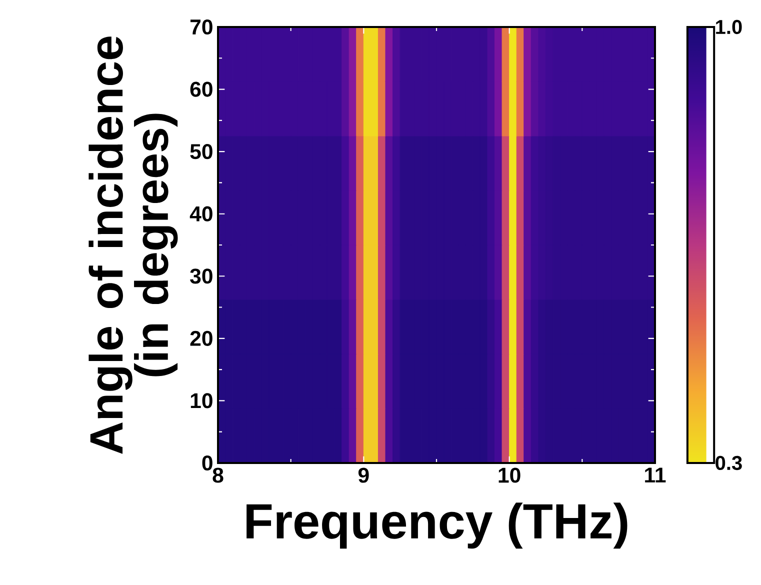 The image size is (761, 585). Describe the element at coordinates (218, 475) in the screenshot. I see `x-tick-label: 8` at that location.